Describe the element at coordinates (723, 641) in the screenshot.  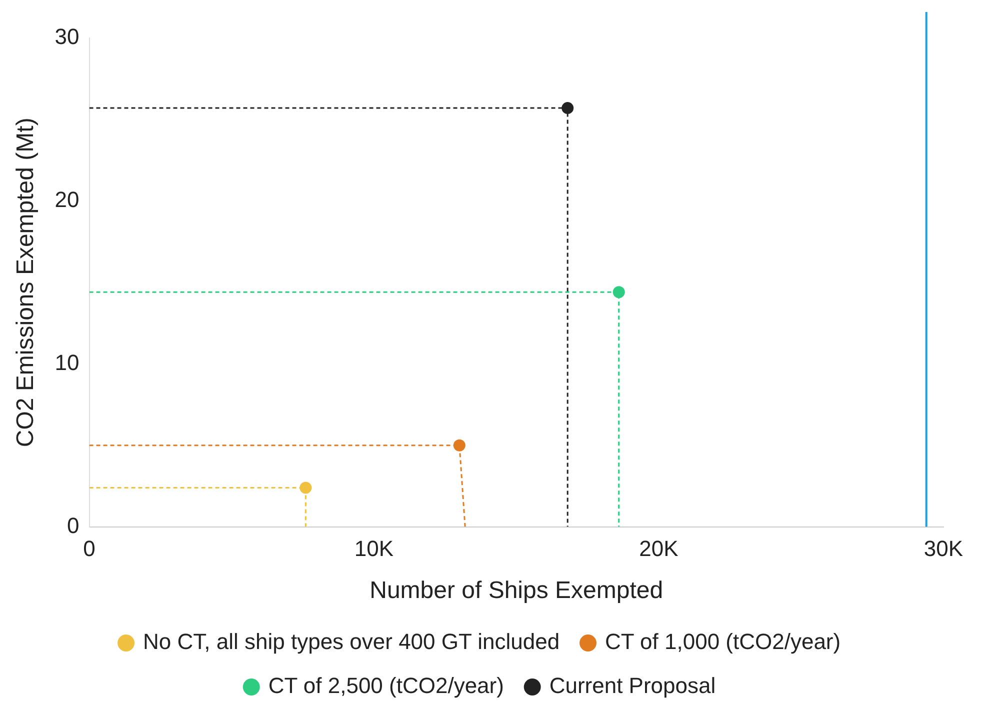
I see `legend-label: CT of 1,000 (tCO2/year)` at that location.